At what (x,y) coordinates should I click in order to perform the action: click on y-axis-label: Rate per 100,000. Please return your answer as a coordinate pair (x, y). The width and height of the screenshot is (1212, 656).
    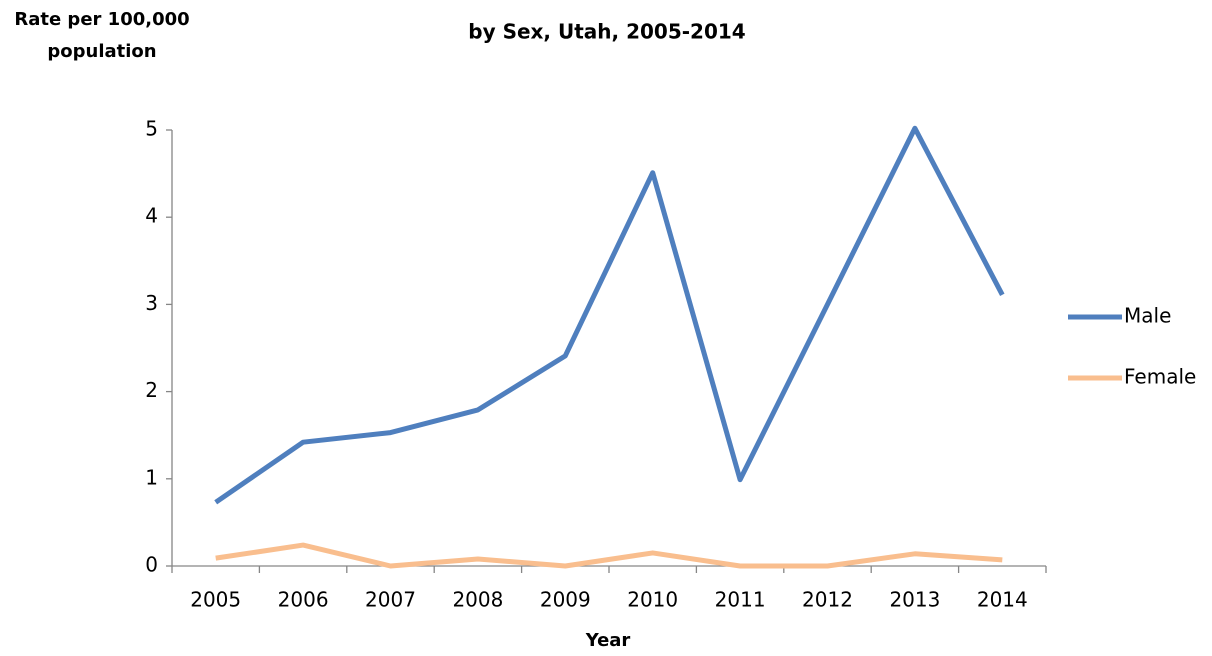
    Looking at the image, I should click on (101, 19).